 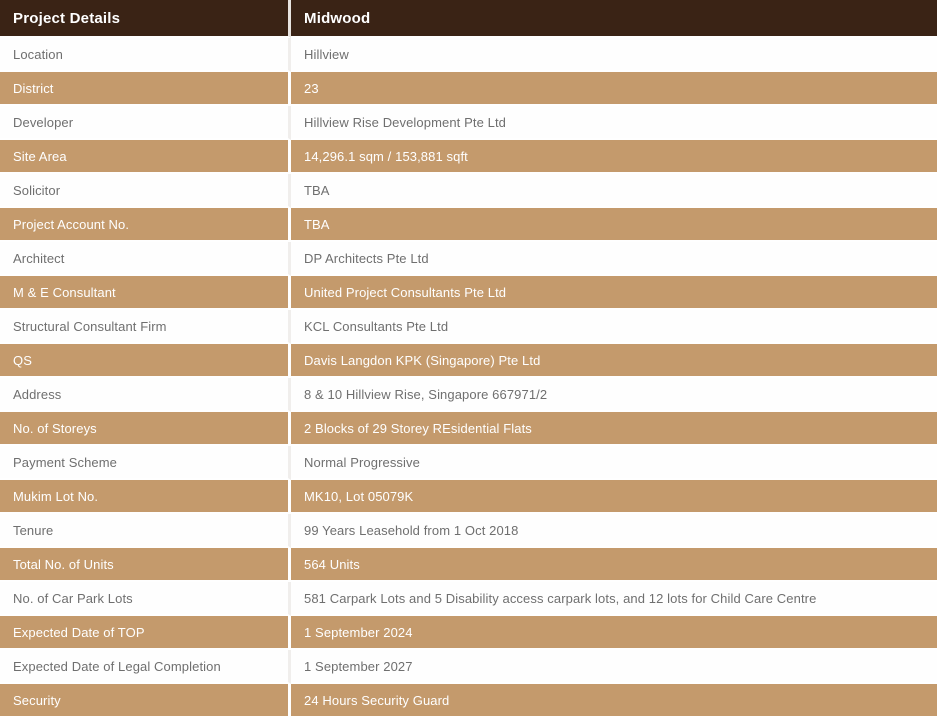 What do you see at coordinates (145, 361) in the screenshot?
I see `row-label: QS` at bounding box center [145, 361].